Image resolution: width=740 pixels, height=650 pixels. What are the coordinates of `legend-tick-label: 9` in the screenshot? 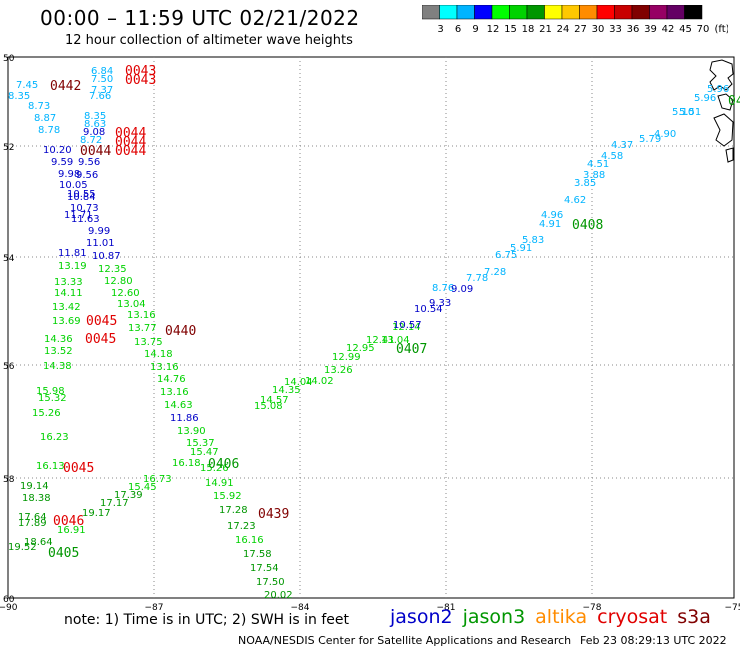 It's located at (475, 29).